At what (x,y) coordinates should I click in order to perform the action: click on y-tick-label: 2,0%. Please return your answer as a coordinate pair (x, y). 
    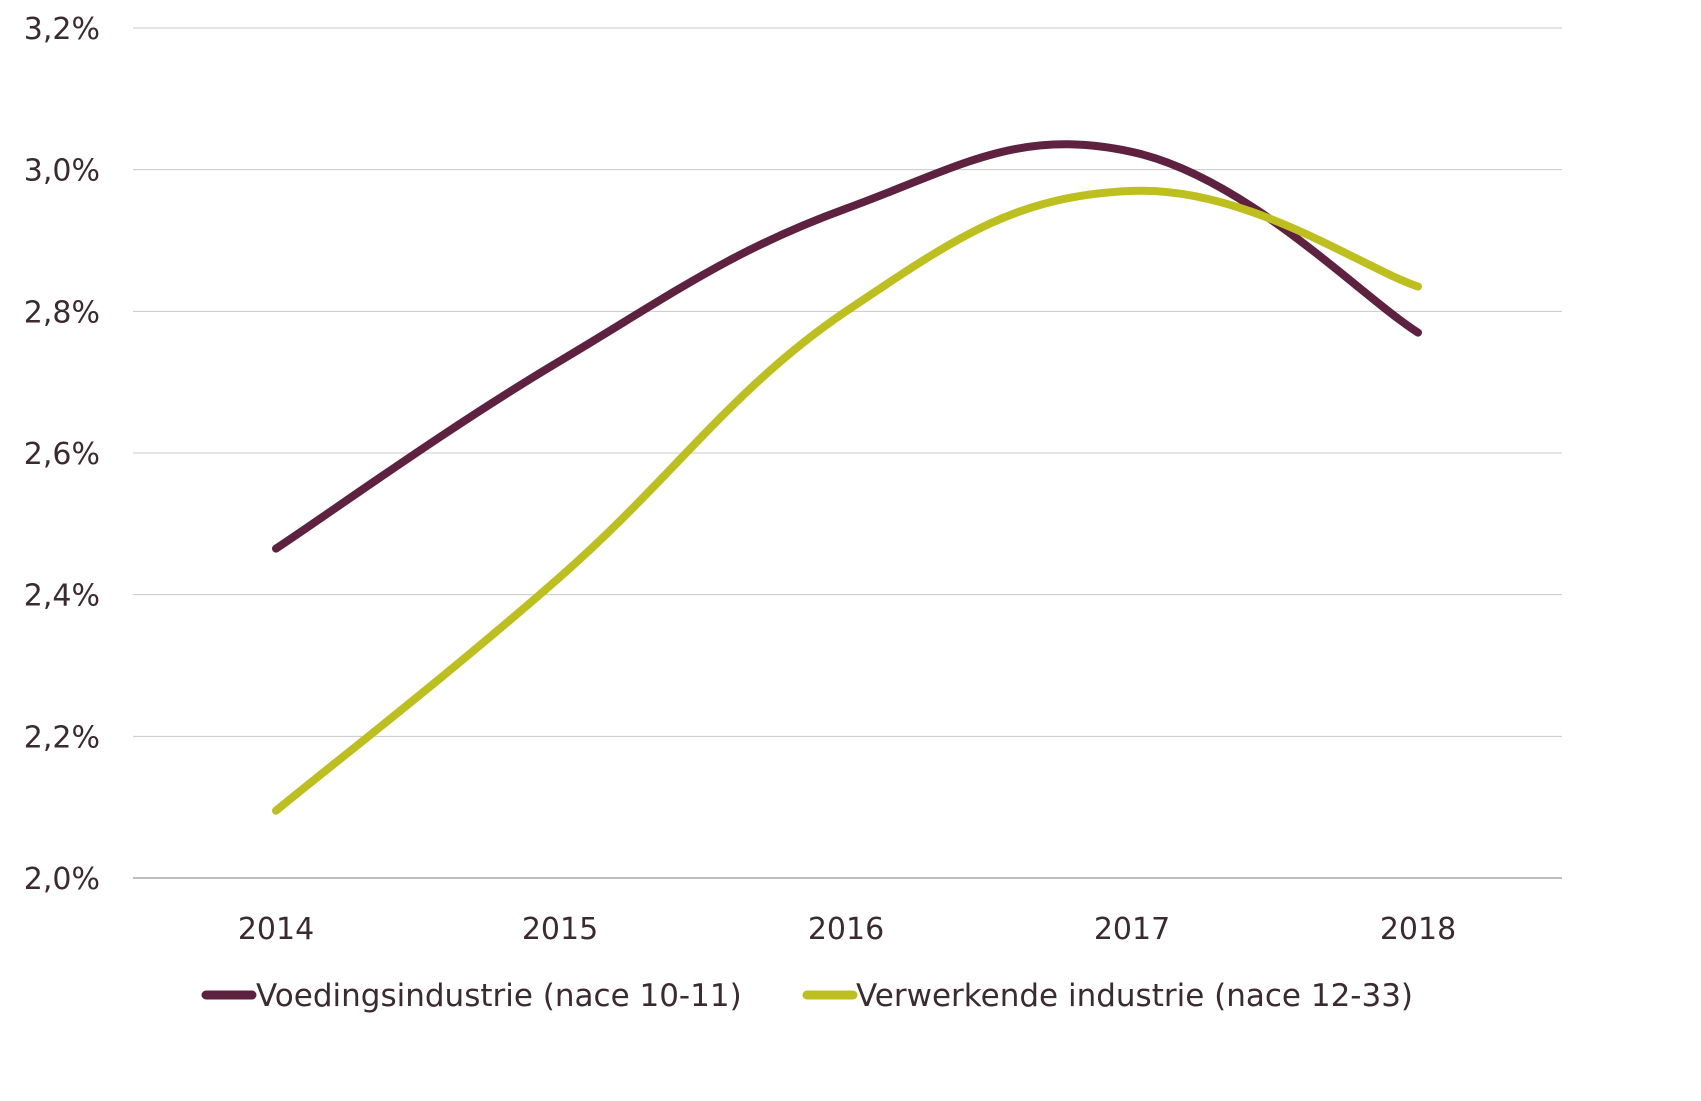
    Looking at the image, I should click on (62, 879).